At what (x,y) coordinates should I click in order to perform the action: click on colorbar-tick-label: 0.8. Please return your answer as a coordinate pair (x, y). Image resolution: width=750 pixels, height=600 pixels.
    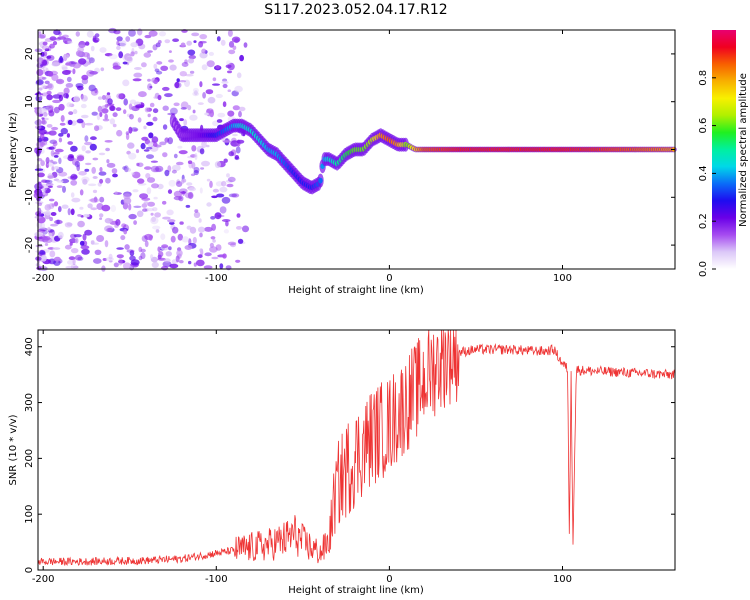
    Looking at the image, I should click on (703, 78).